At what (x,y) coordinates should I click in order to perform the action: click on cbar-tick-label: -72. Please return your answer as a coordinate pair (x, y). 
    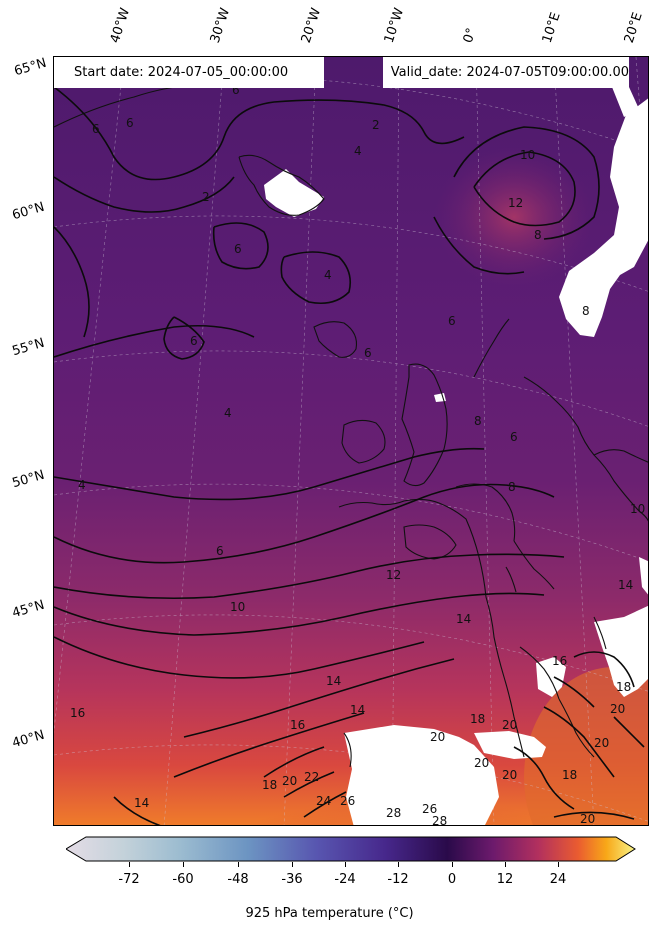
    Looking at the image, I should click on (129, 879).